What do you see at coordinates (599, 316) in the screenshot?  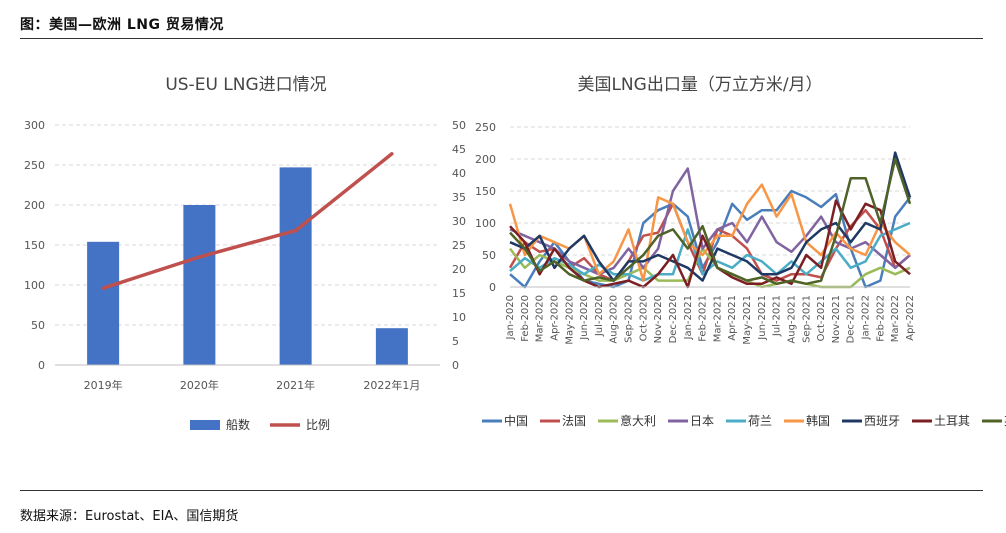 I see `right-x-tick: Jul-2020` at bounding box center [599, 316].